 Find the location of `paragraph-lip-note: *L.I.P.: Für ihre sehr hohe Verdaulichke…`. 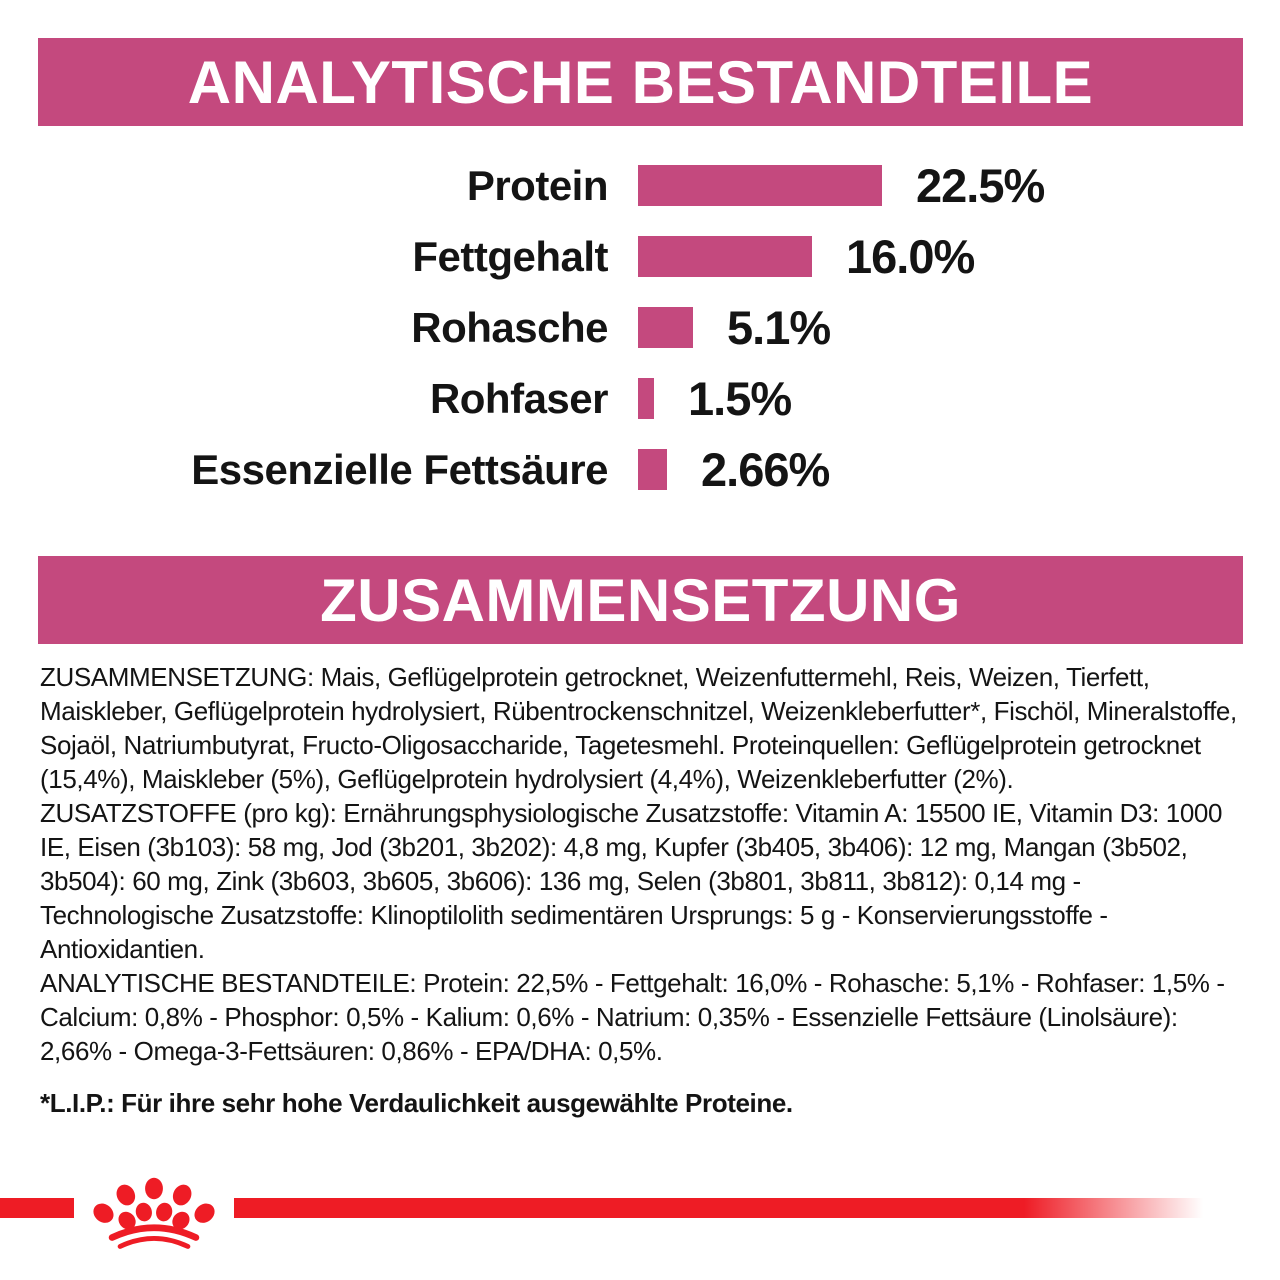

paragraph-lip-note: *L.I.P.: Für ihre sehr hohe Verdaulichke… is located at coordinates (416, 1103).